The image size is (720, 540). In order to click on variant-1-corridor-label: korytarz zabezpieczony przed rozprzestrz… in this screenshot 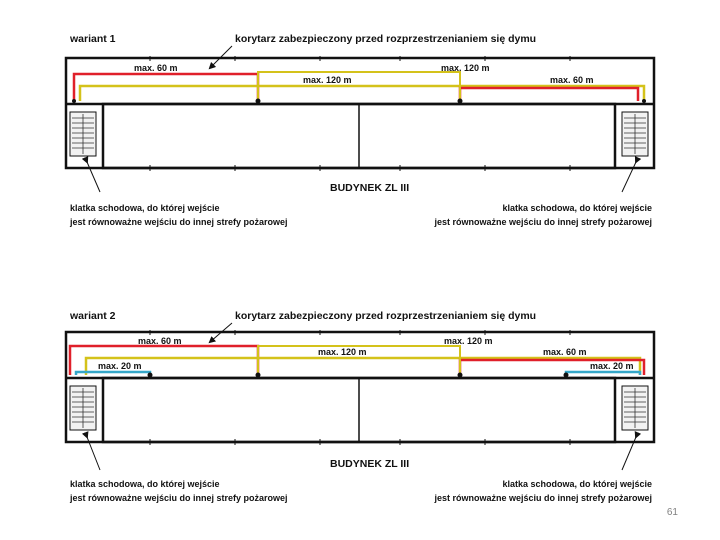, I will do `click(385, 39)`.